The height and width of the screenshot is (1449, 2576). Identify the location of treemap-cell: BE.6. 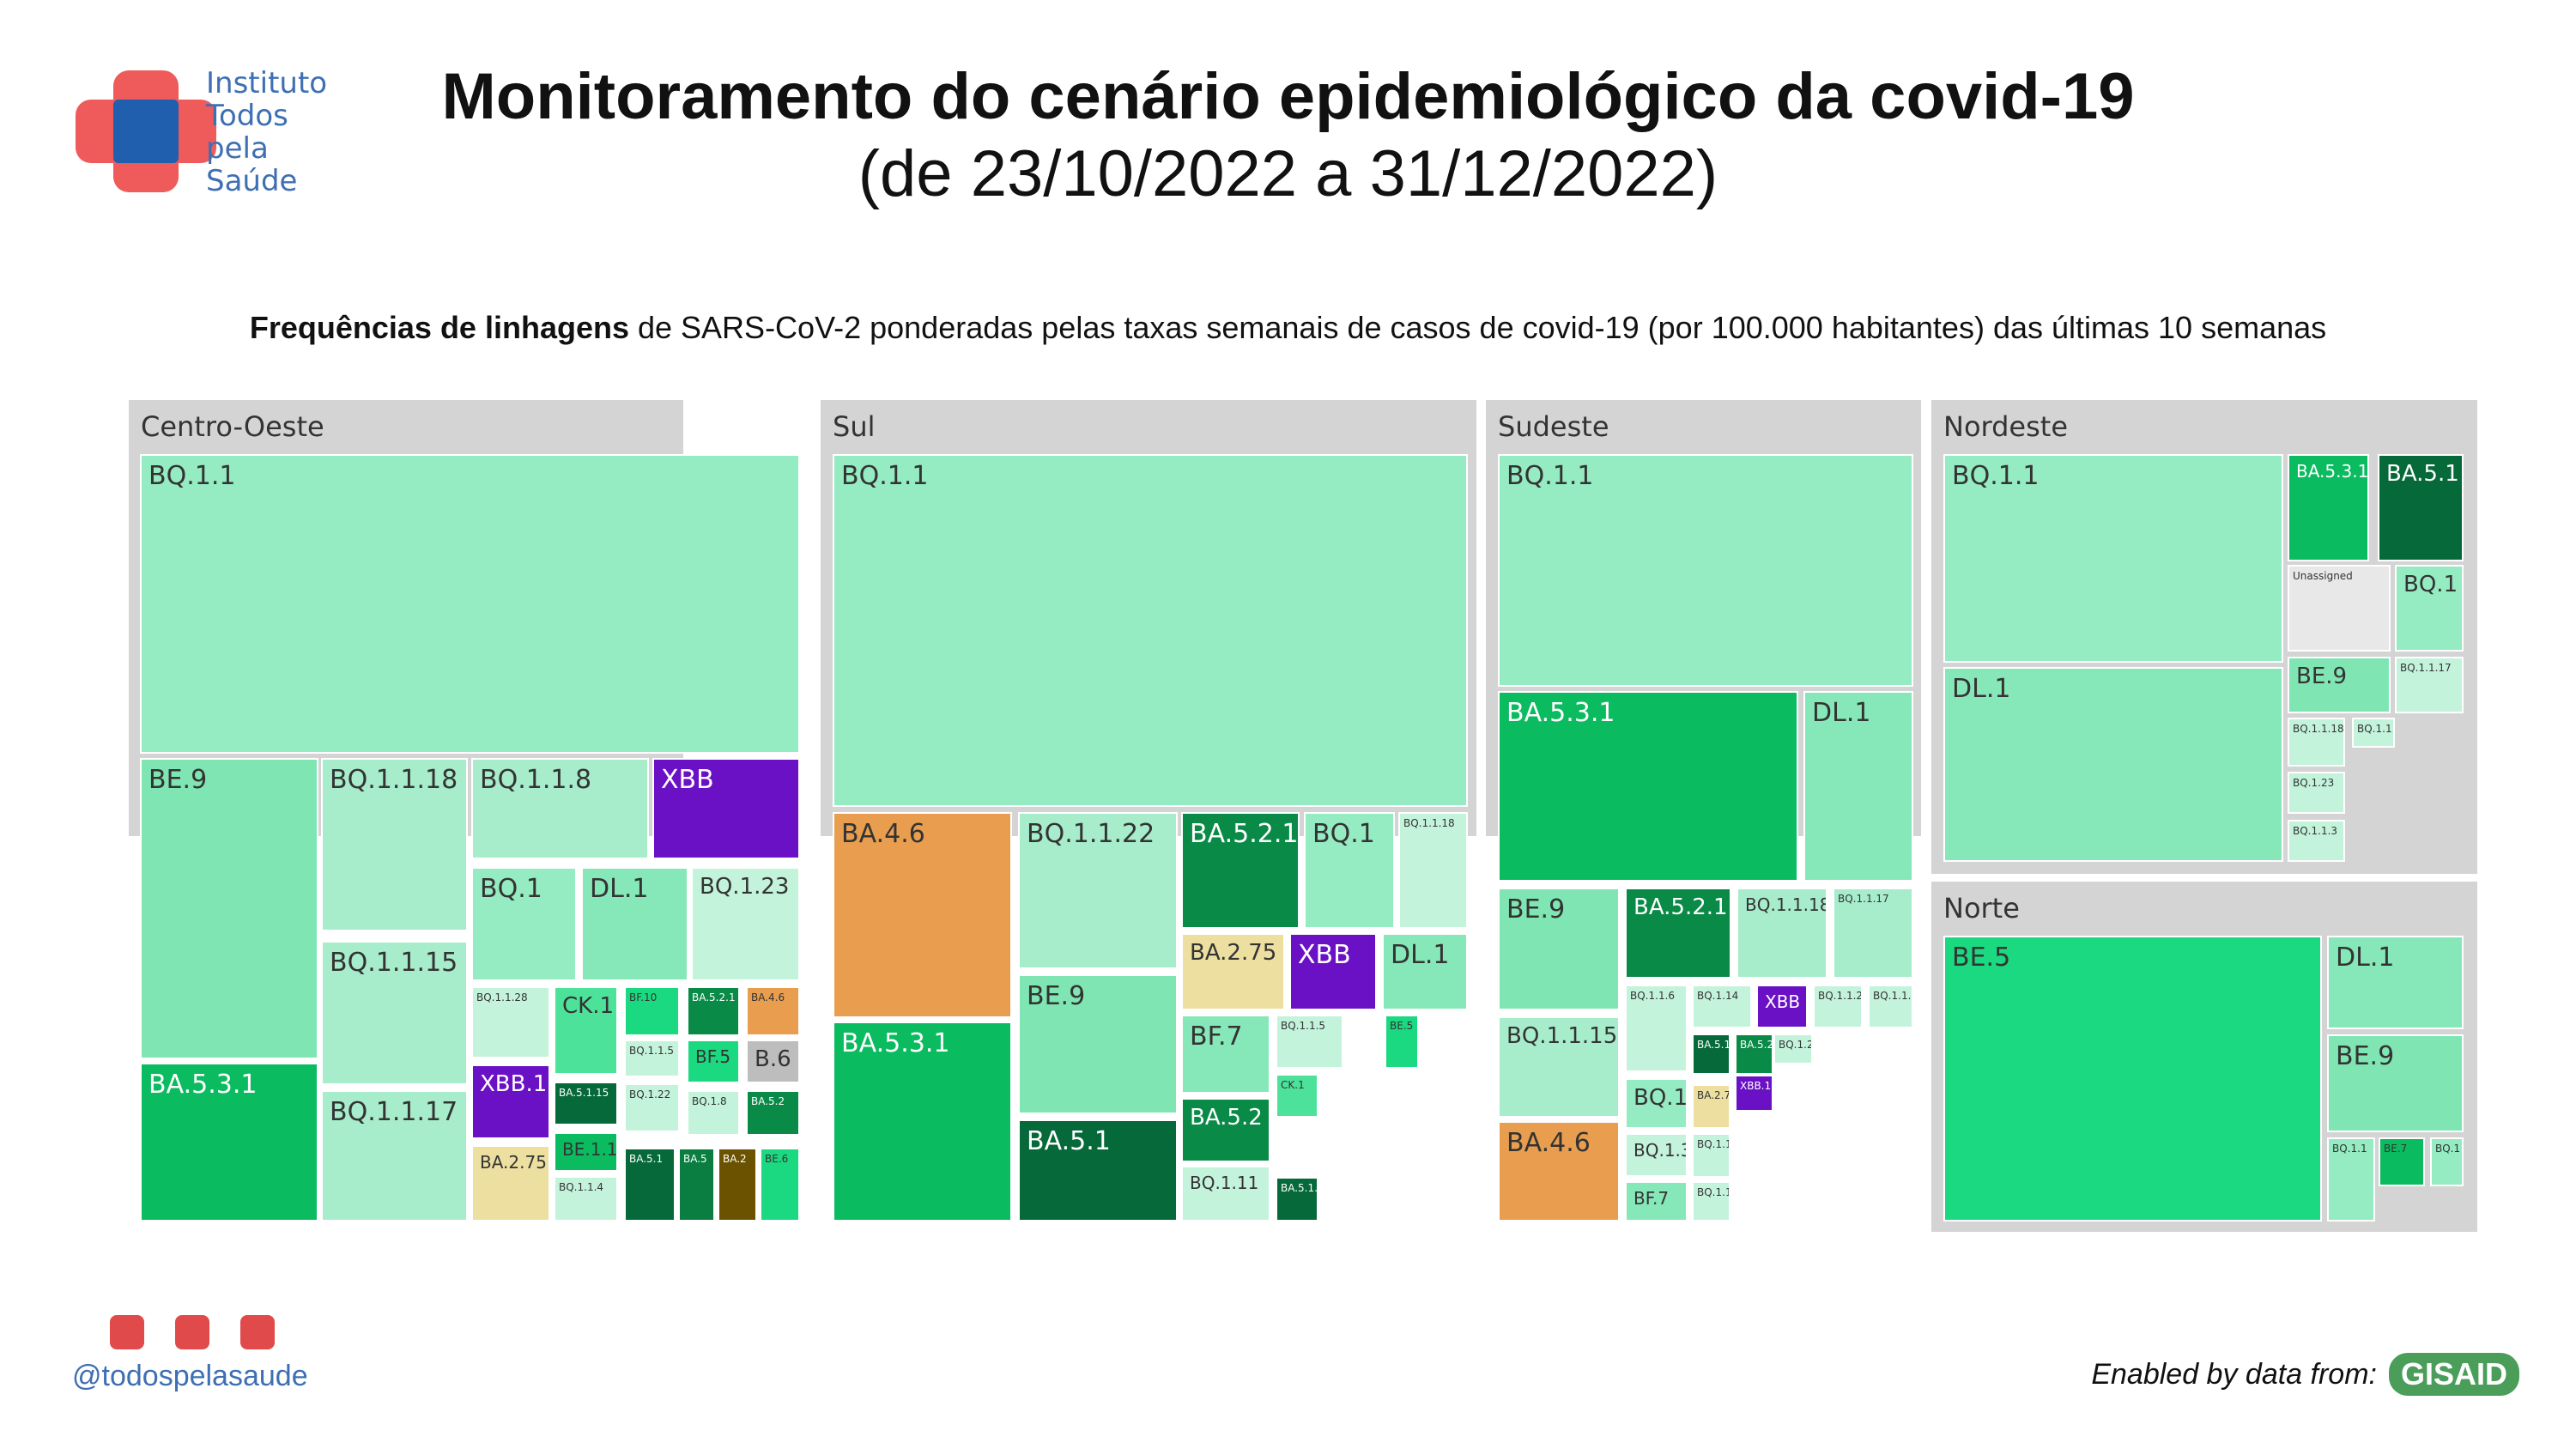
(780, 1185).